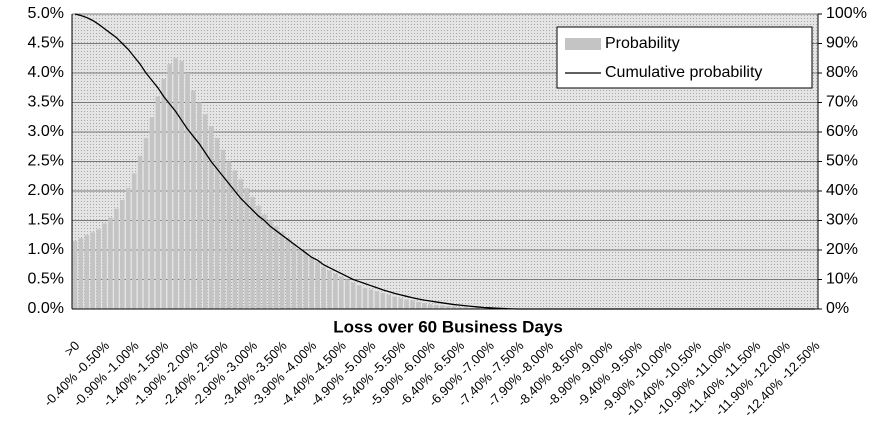 The width and height of the screenshot is (886, 439). What do you see at coordinates (46, 131) in the screenshot?
I see `y-tick-label: 3.0%` at bounding box center [46, 131].